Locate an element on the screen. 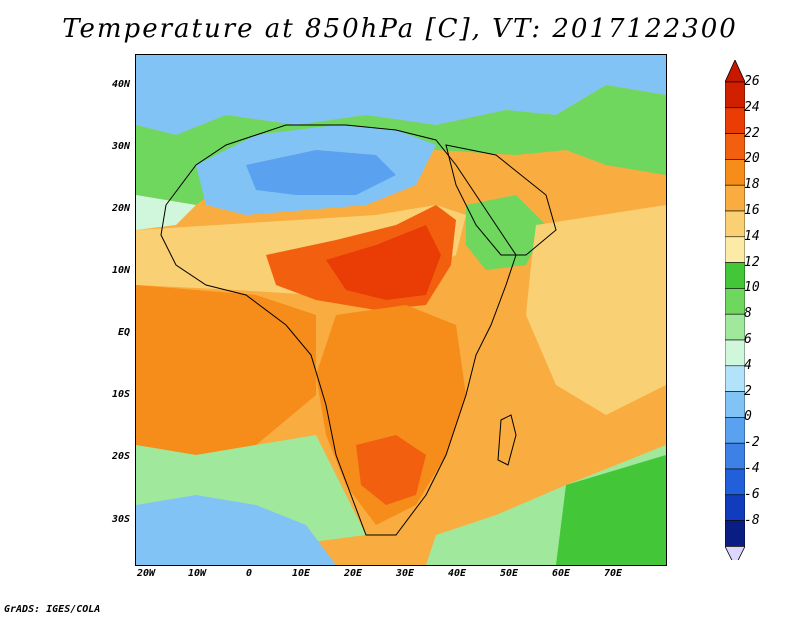 The image size is (800, 618). colorbar-label: 2 is located at coordinates (748, 391).